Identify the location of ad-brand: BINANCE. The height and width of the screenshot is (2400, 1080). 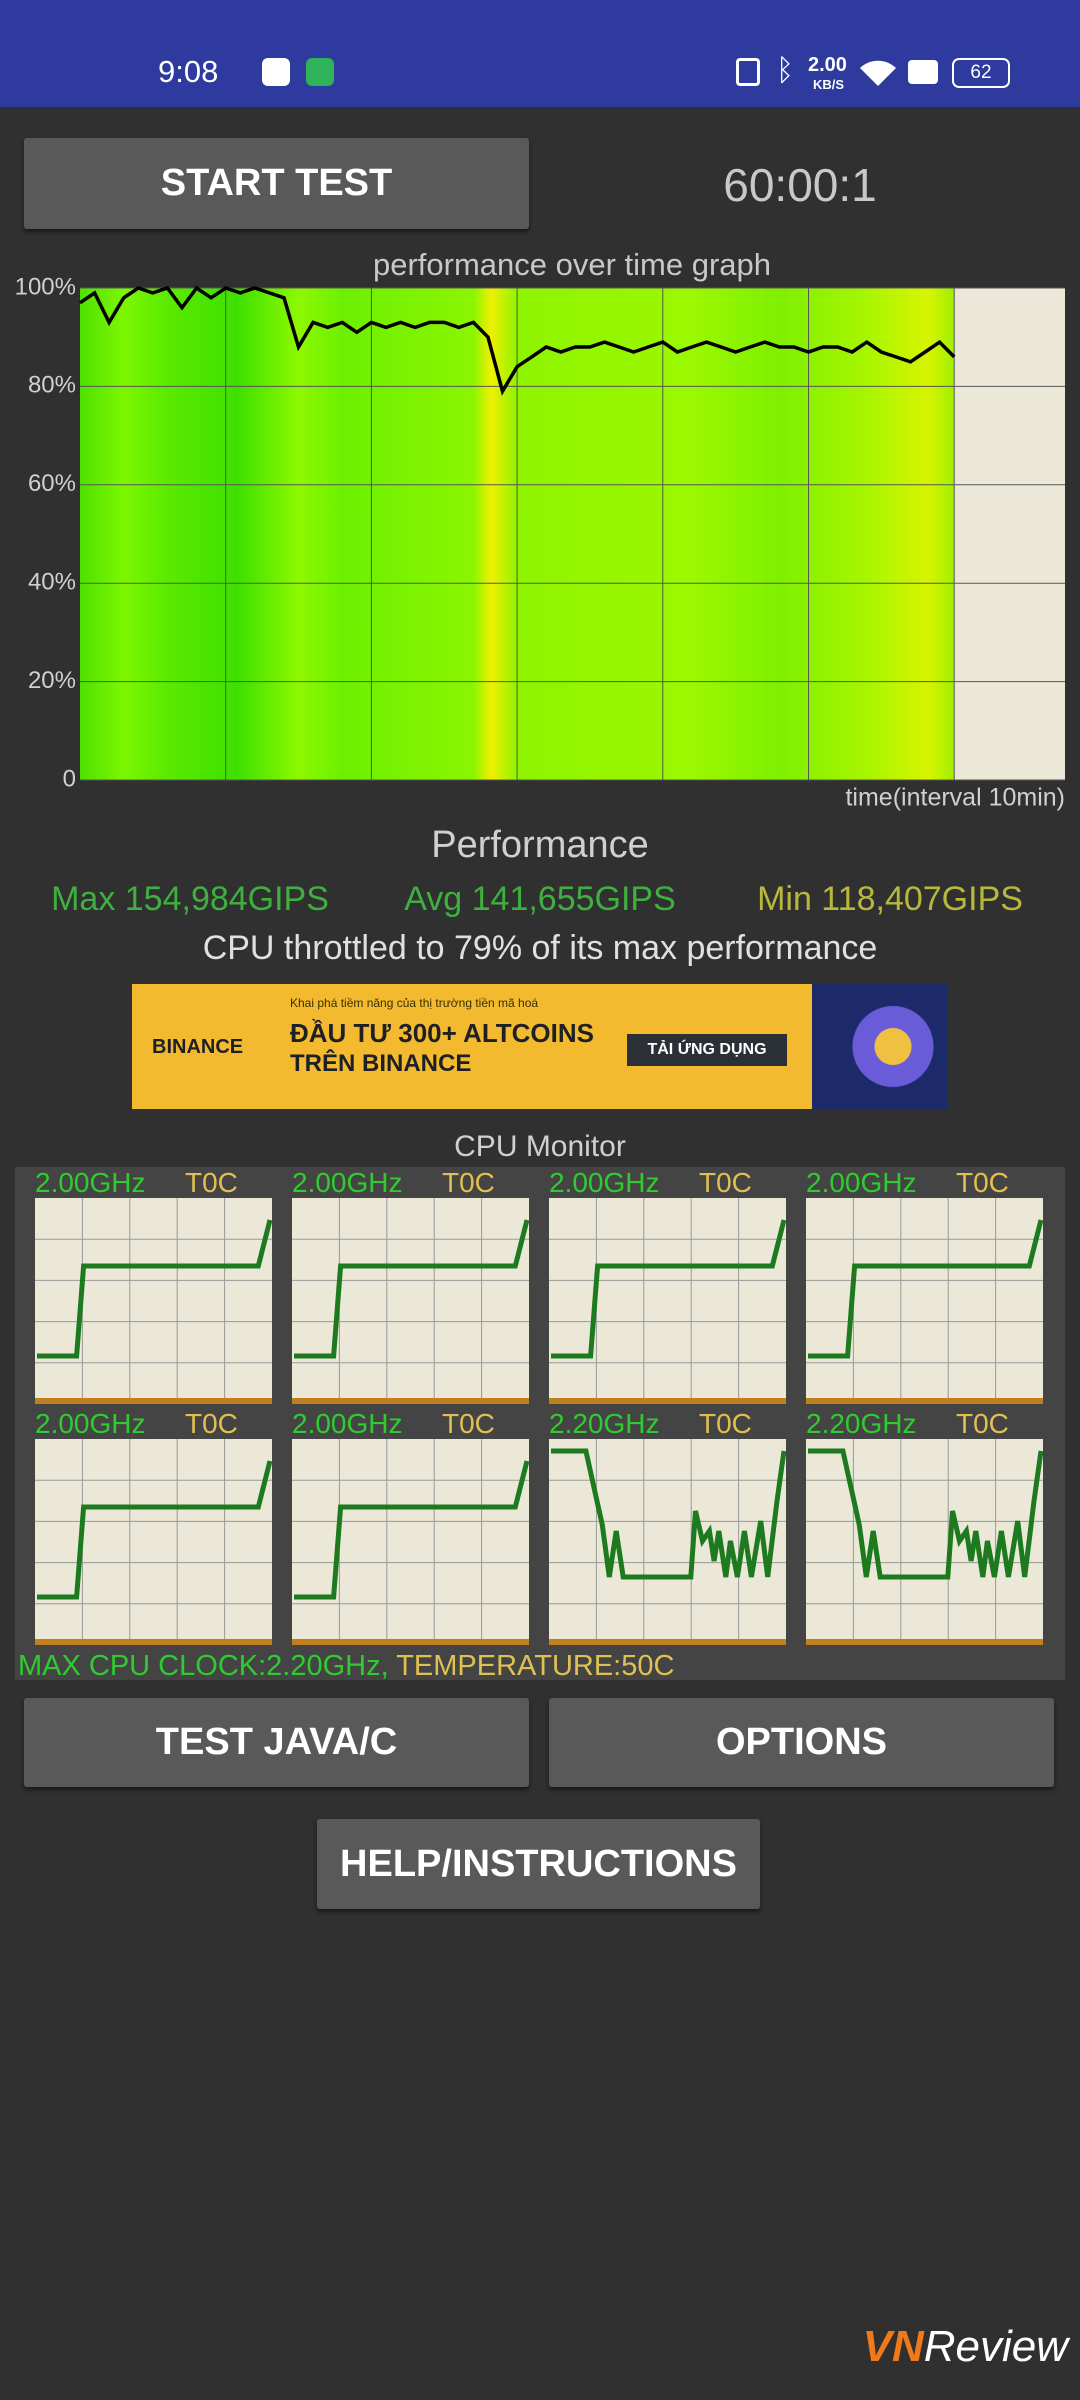
(198, 1047).